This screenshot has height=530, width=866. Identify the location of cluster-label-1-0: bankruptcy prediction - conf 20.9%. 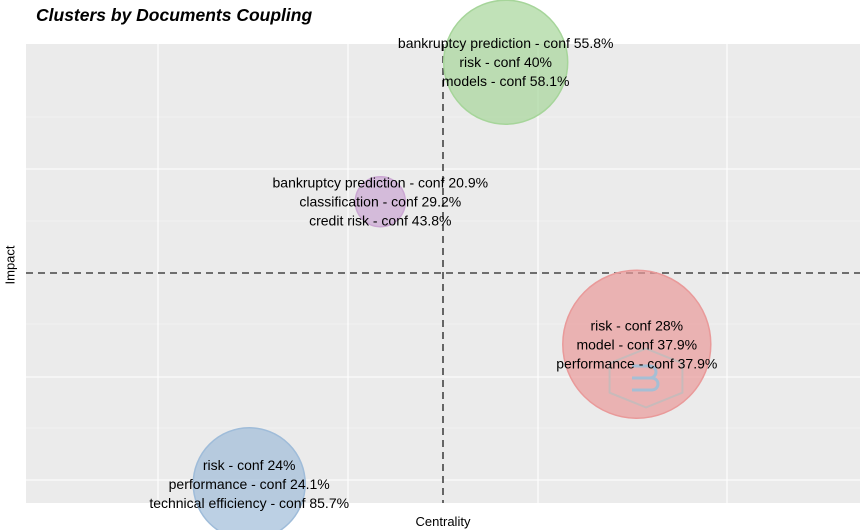
(381, 183).